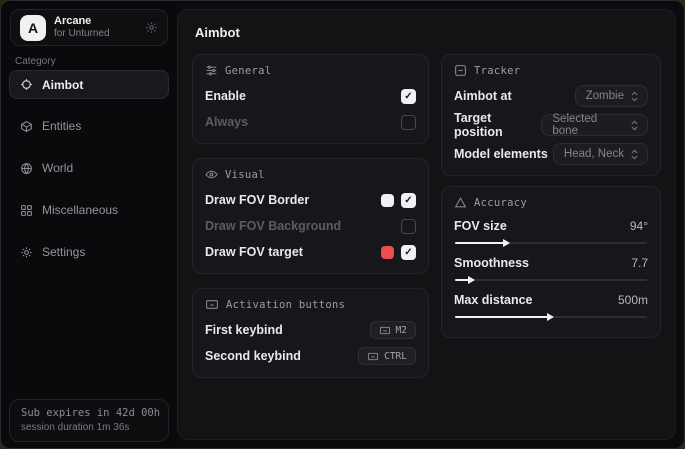 This screenshot has width=685, height=449. Describe the element at coordinates (211, 70) in the screenshot. I see `sliders-icon` at that location.